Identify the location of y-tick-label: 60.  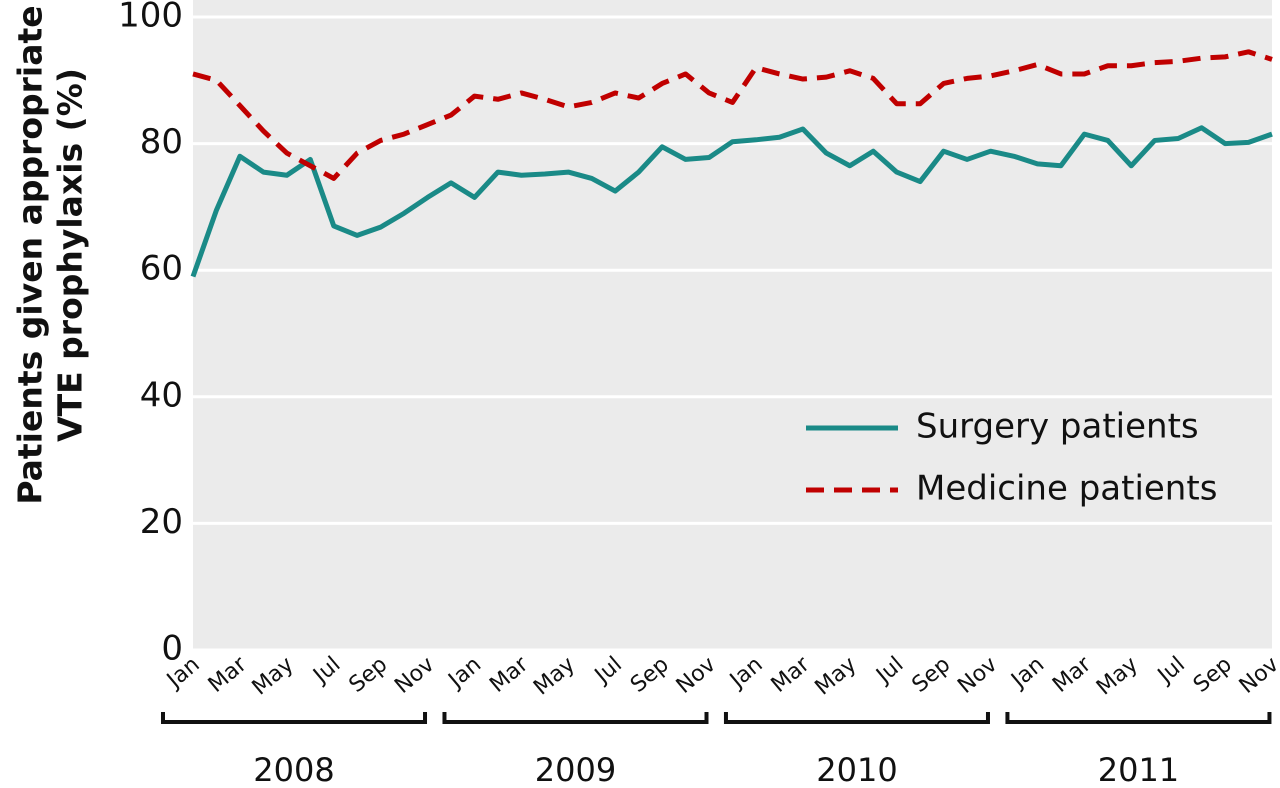
(161, 269).